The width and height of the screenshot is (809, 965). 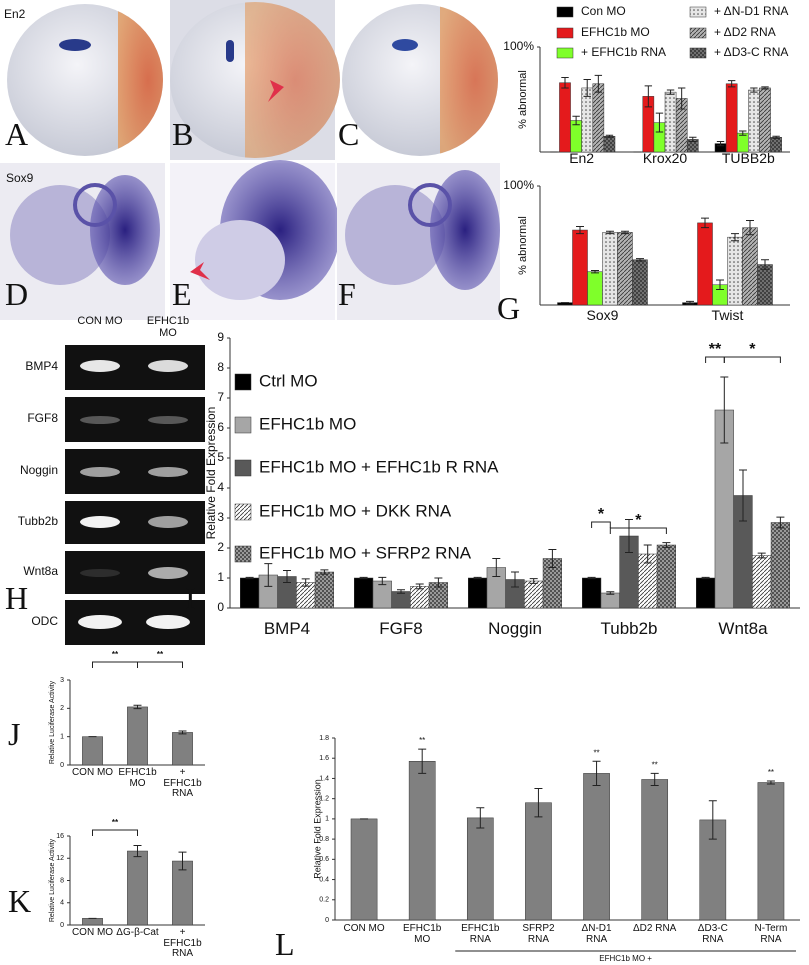 I want to click on photo-label: Sox9, so click(x=20, y=178).